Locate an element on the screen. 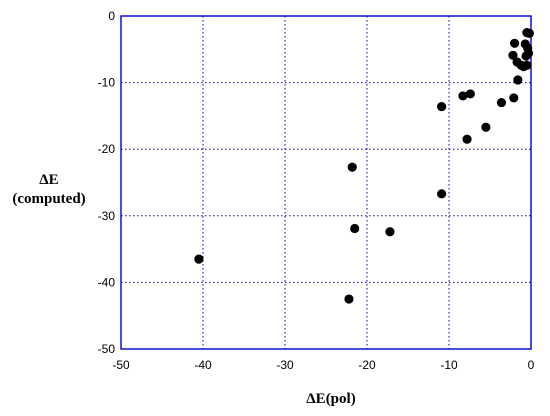  y-axis-title-line-2: (computed) is located at coordinates (48, 199).